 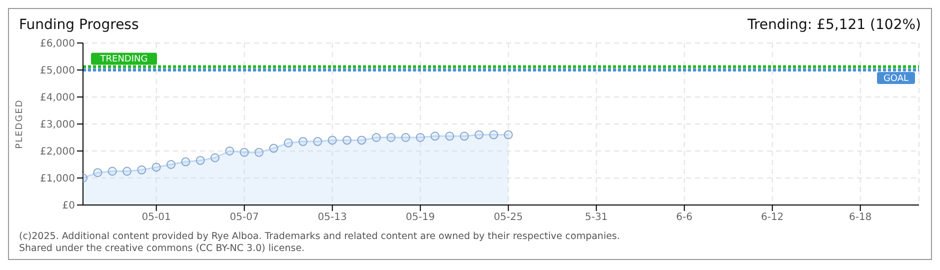 I want to click on text: Shared under the creative commons (CC BY-NC 3.0) license., so click(x=162, y=249).